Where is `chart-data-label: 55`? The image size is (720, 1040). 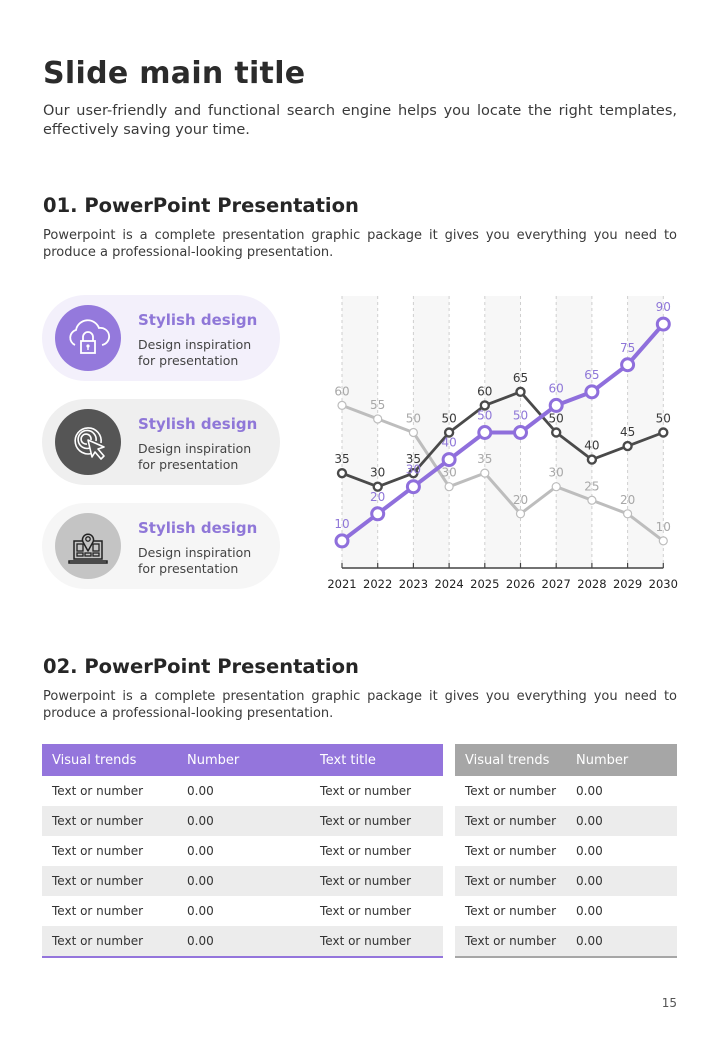
chart-data-label: 55 is located at coordinates (377, 405).